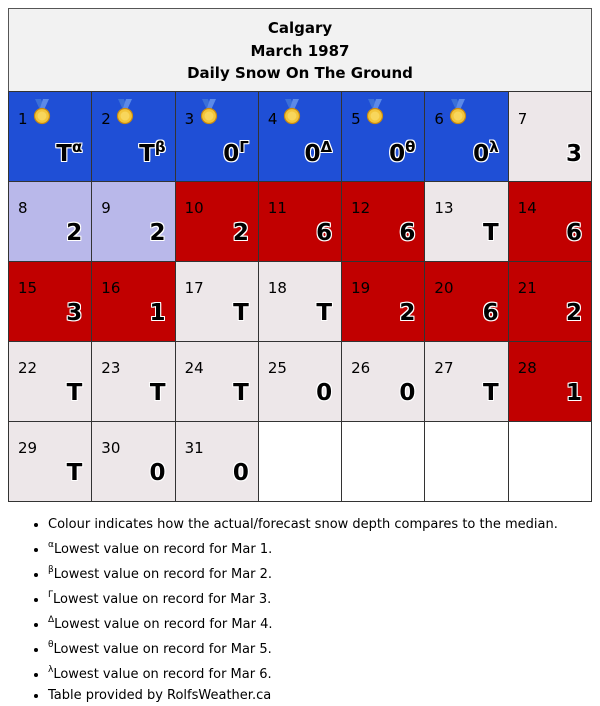 The image size is (600, 706). What do you see at coordinates (77, 147) in the screenshot?
I see `record-marker: α` at bounding box center [77, 147].